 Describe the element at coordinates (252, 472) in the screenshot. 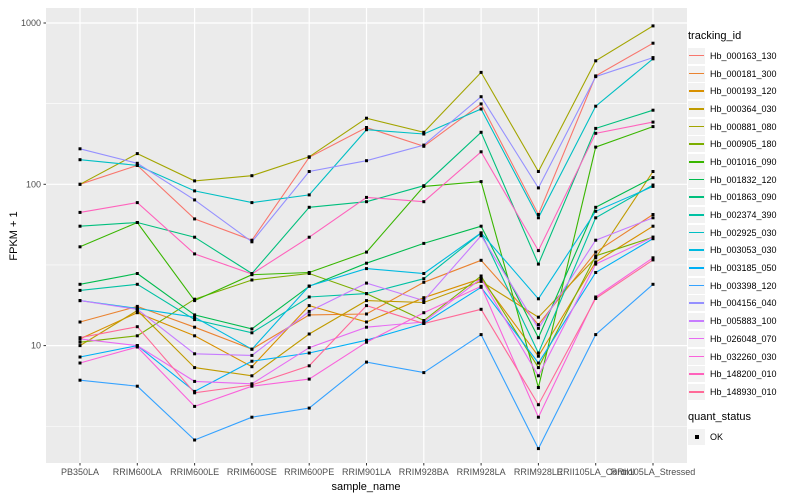

I see `x-tick-label: RRIM600SE` at that location.